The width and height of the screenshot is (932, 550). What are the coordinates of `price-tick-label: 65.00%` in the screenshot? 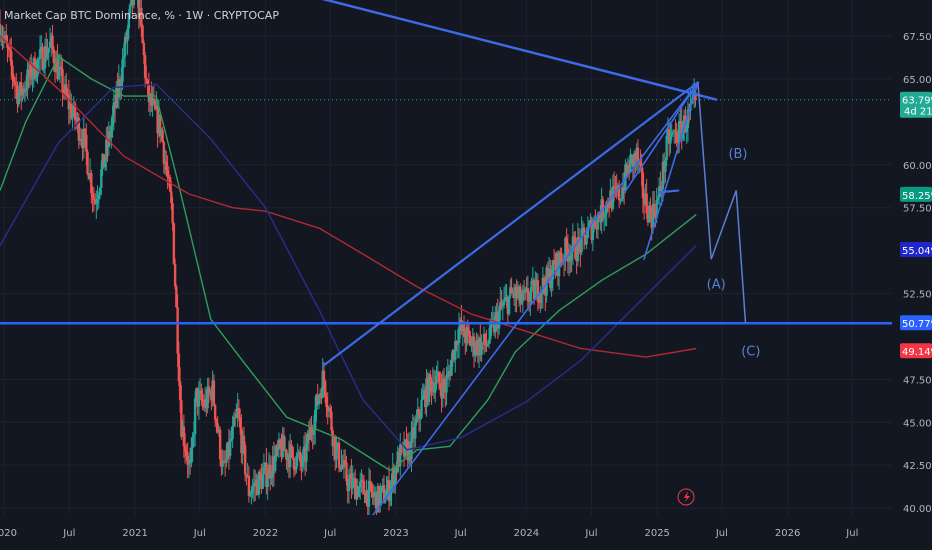 It's located at (917, 80).